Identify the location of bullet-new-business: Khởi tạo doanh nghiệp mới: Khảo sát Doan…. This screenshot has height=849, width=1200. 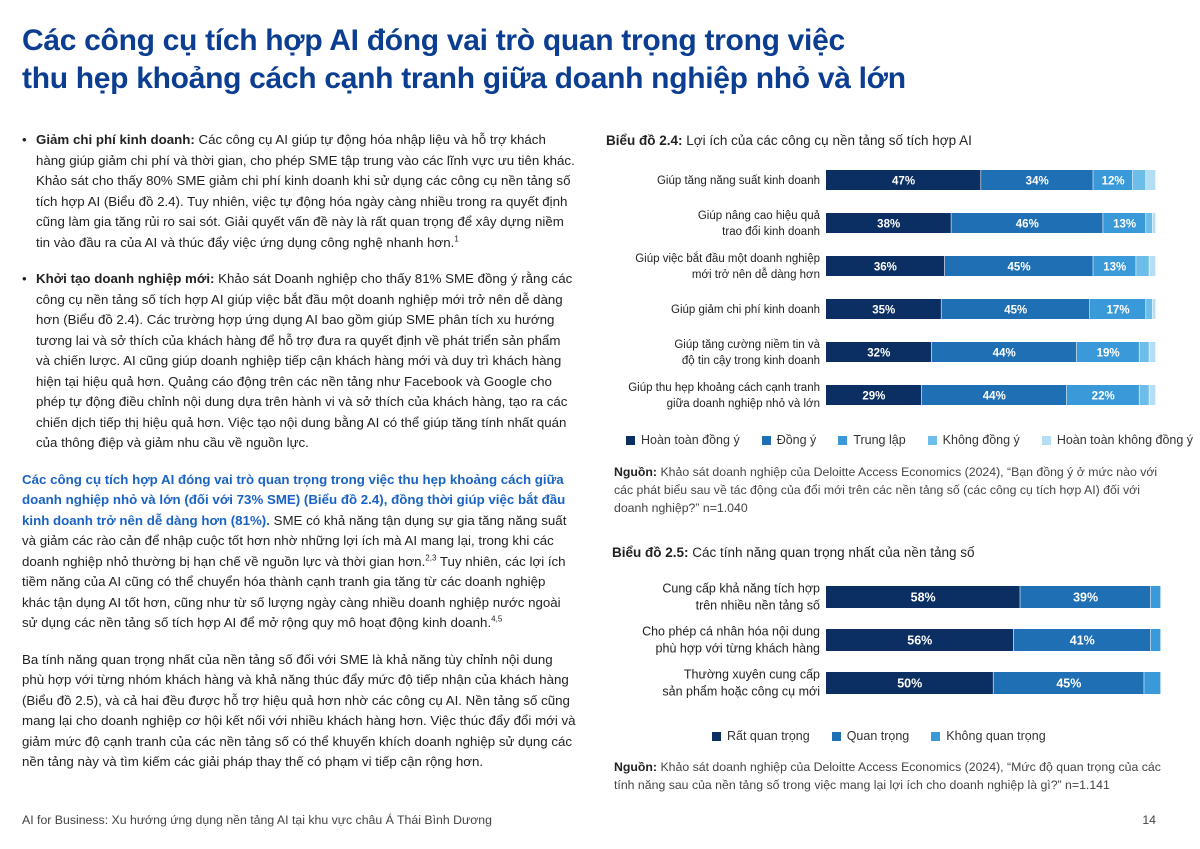
(299, 361).